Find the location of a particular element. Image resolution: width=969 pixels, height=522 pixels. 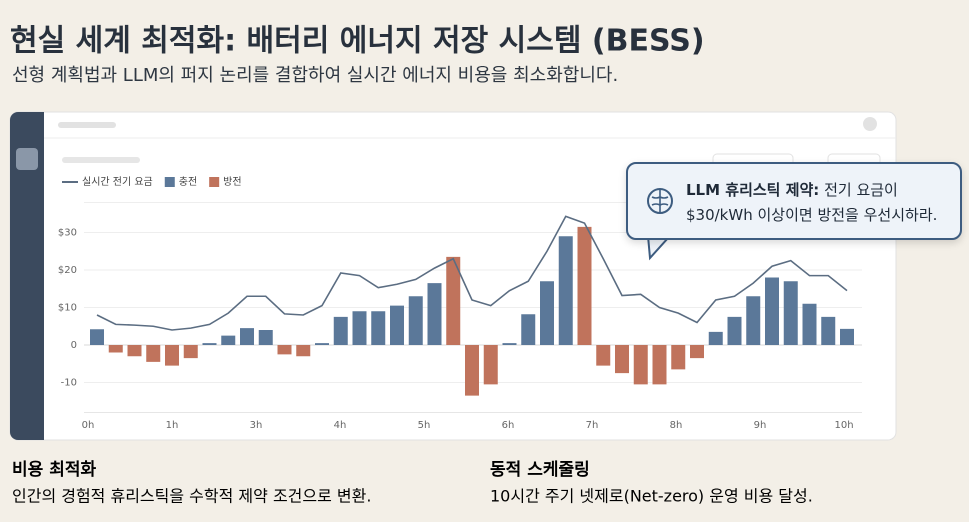

brain-icon is located at coordinates (660, 201).